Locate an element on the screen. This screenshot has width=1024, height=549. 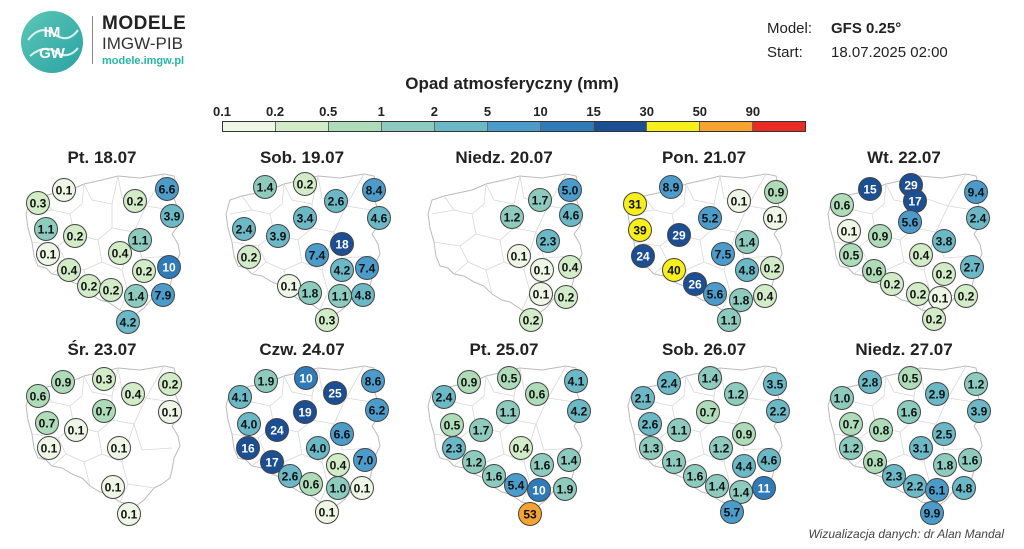
precip-bubble: 18 is located at coordinates (342, 244).